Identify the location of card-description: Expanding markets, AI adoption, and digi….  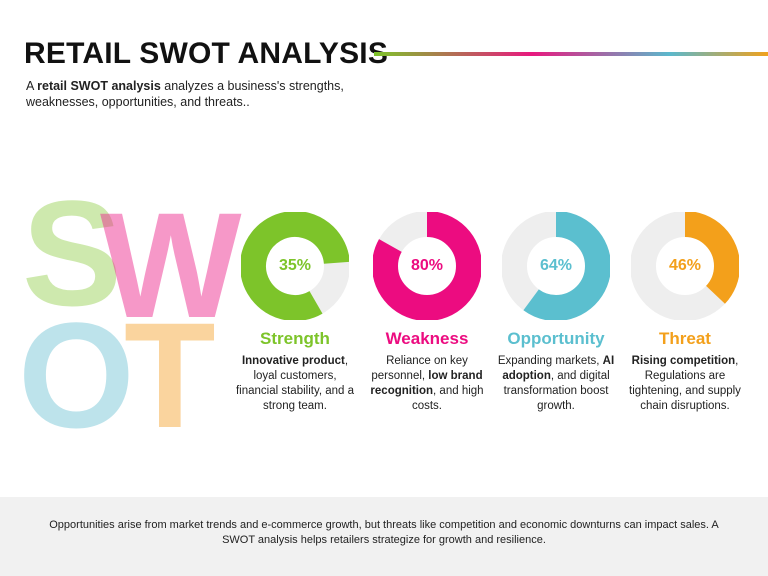
(556, 384).